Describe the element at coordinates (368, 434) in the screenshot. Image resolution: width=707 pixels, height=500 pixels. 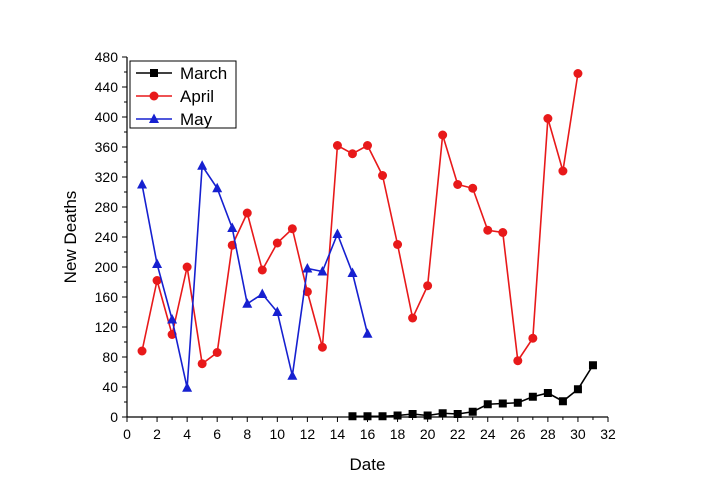
I see `x-tick-label-16: 16` at that location.